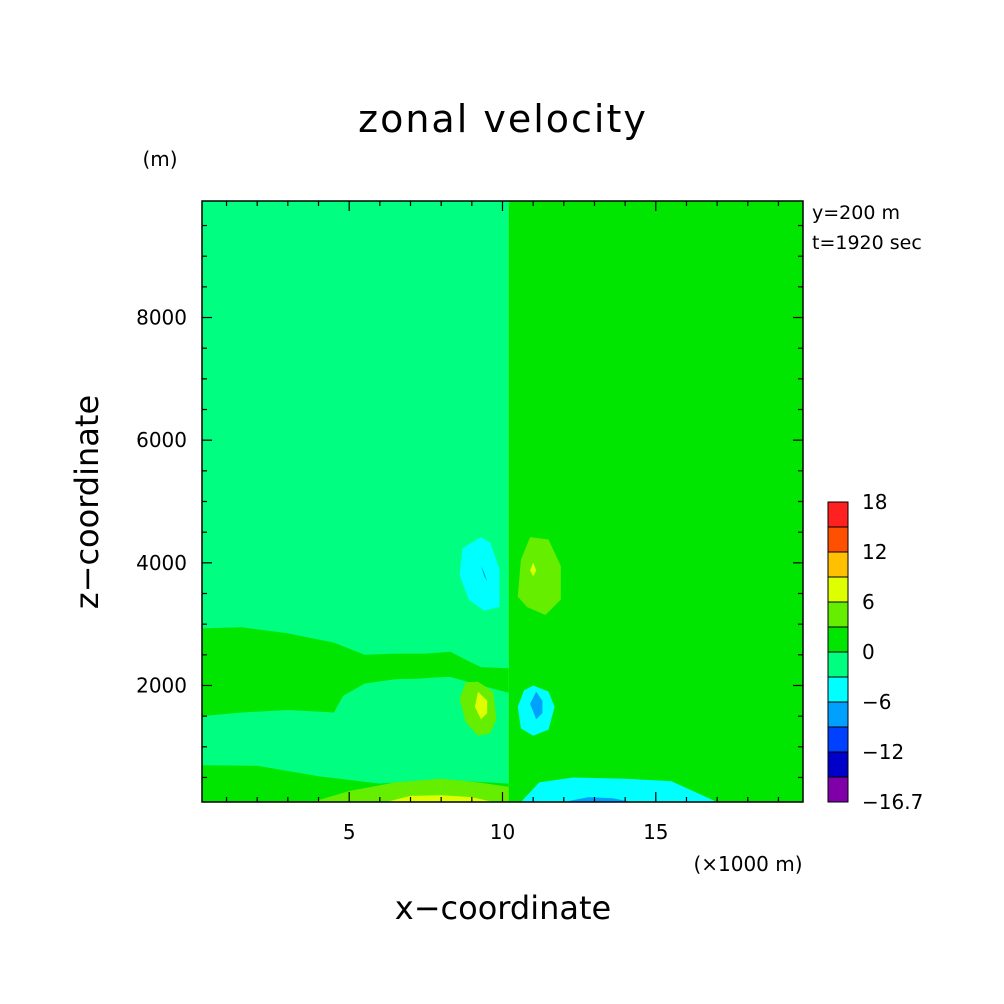 This screenshot has width=1004, height=1004. What do you see at coordinates (161, 440) in the screenshot?
I see `y-tick-label: 6000` at bounding box center [161, 440].